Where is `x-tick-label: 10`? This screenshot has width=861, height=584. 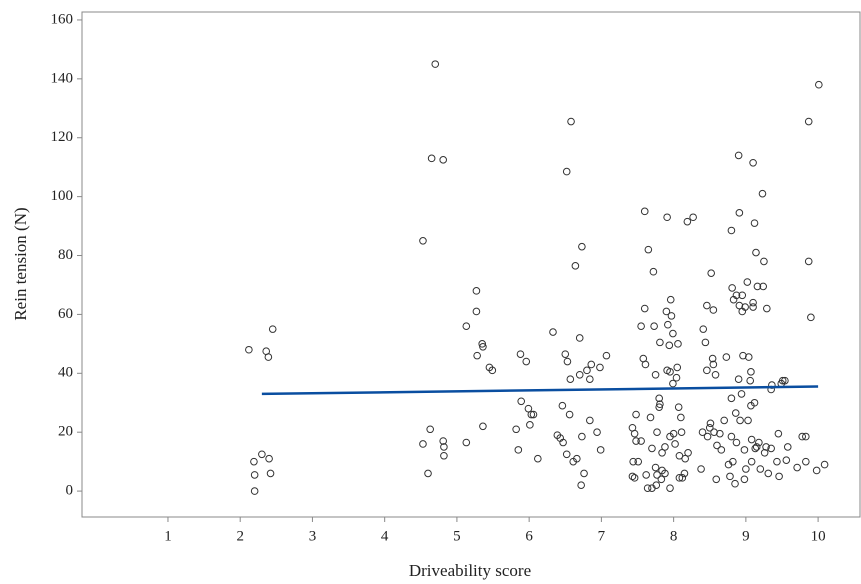
x-tick-label: 10 is located at coordinates (818, 536).